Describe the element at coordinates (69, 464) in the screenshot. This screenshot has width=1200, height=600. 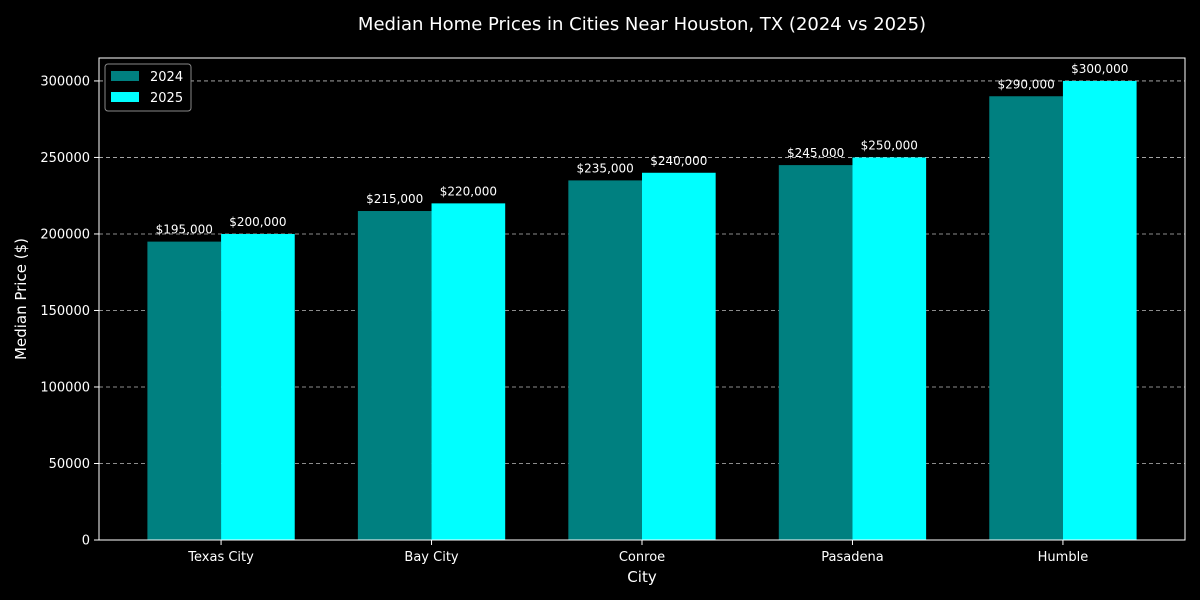
I see `y-tick-label: 50000` at that location.